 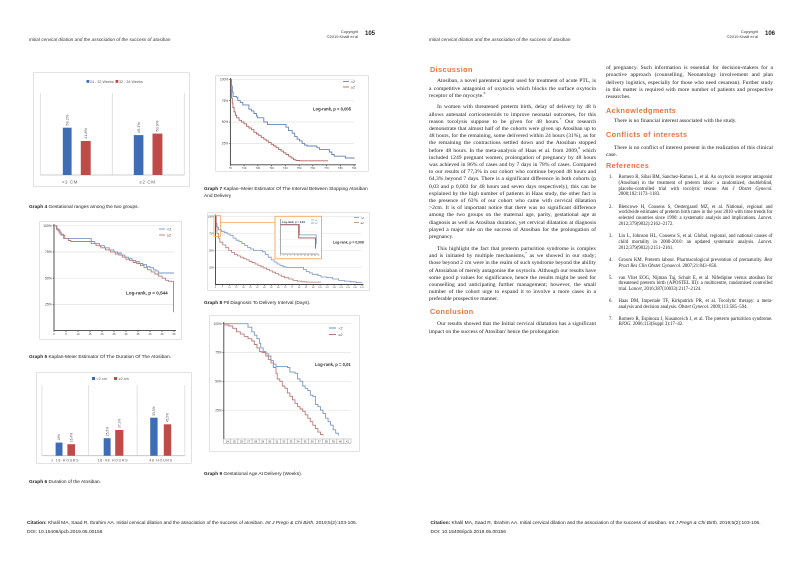 I want to click on svg-text: ≤ 18 HOURS, so click(x=65, y=461).